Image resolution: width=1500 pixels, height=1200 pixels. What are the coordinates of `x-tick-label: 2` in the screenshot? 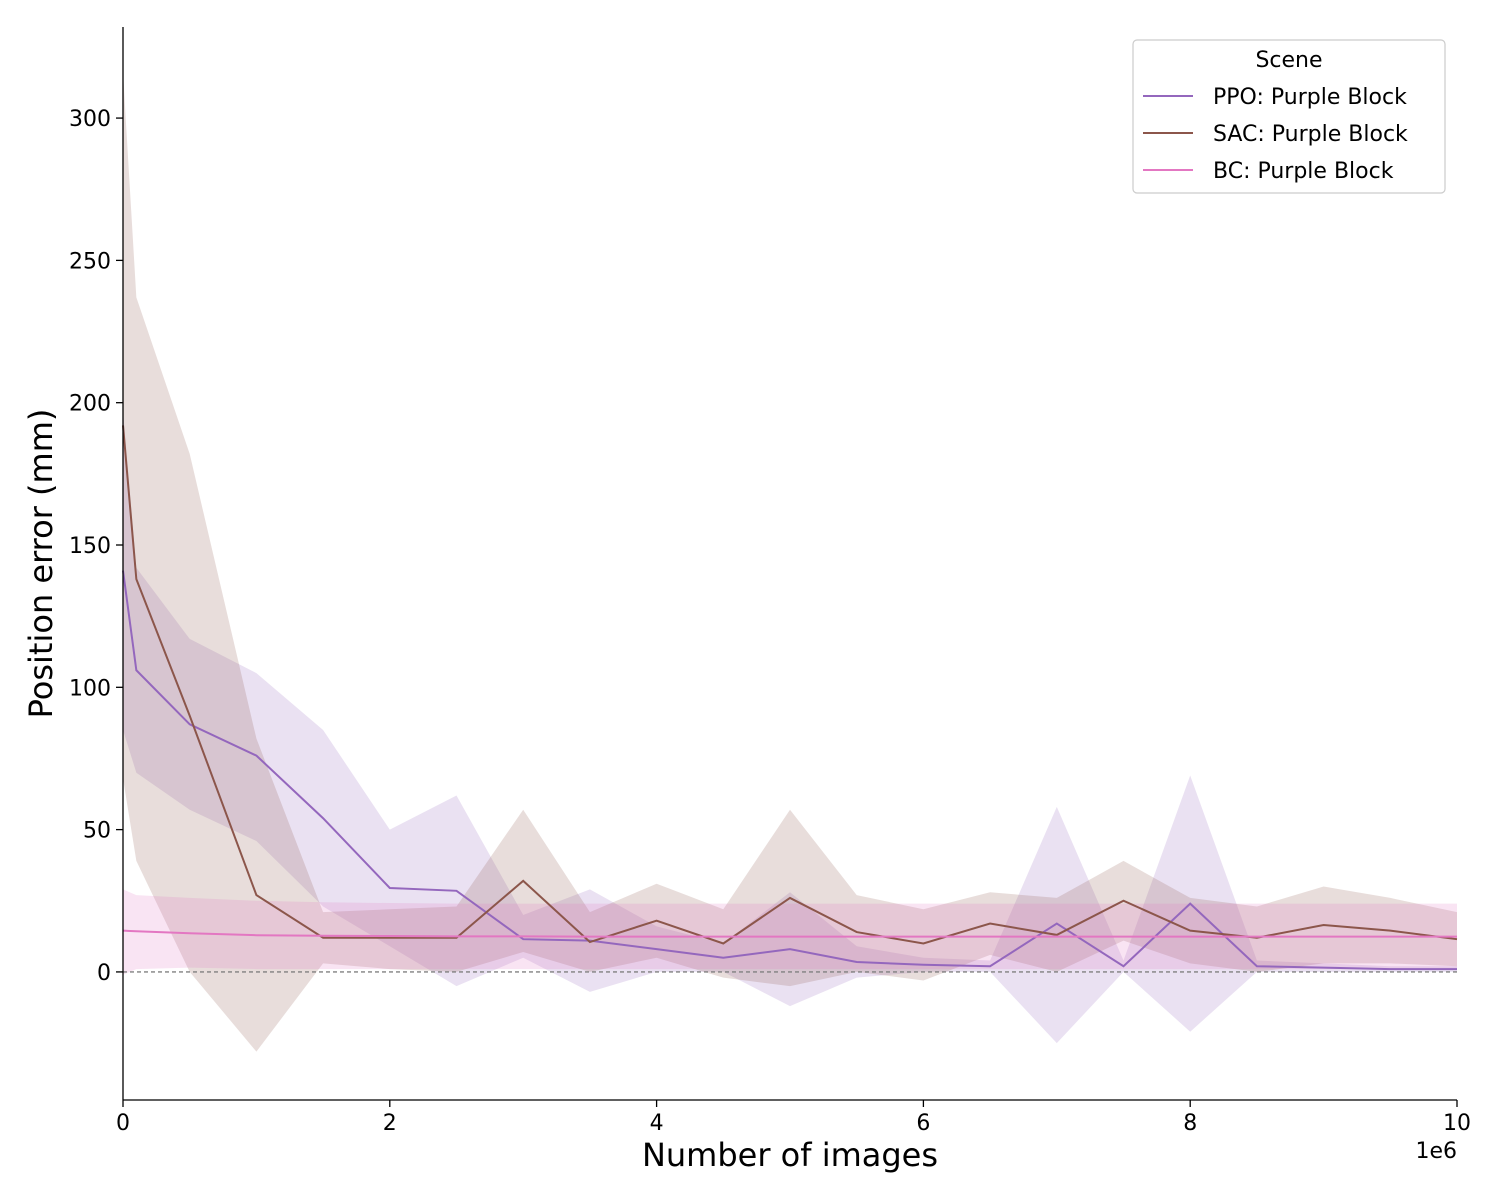 It's located at (390, 1123).